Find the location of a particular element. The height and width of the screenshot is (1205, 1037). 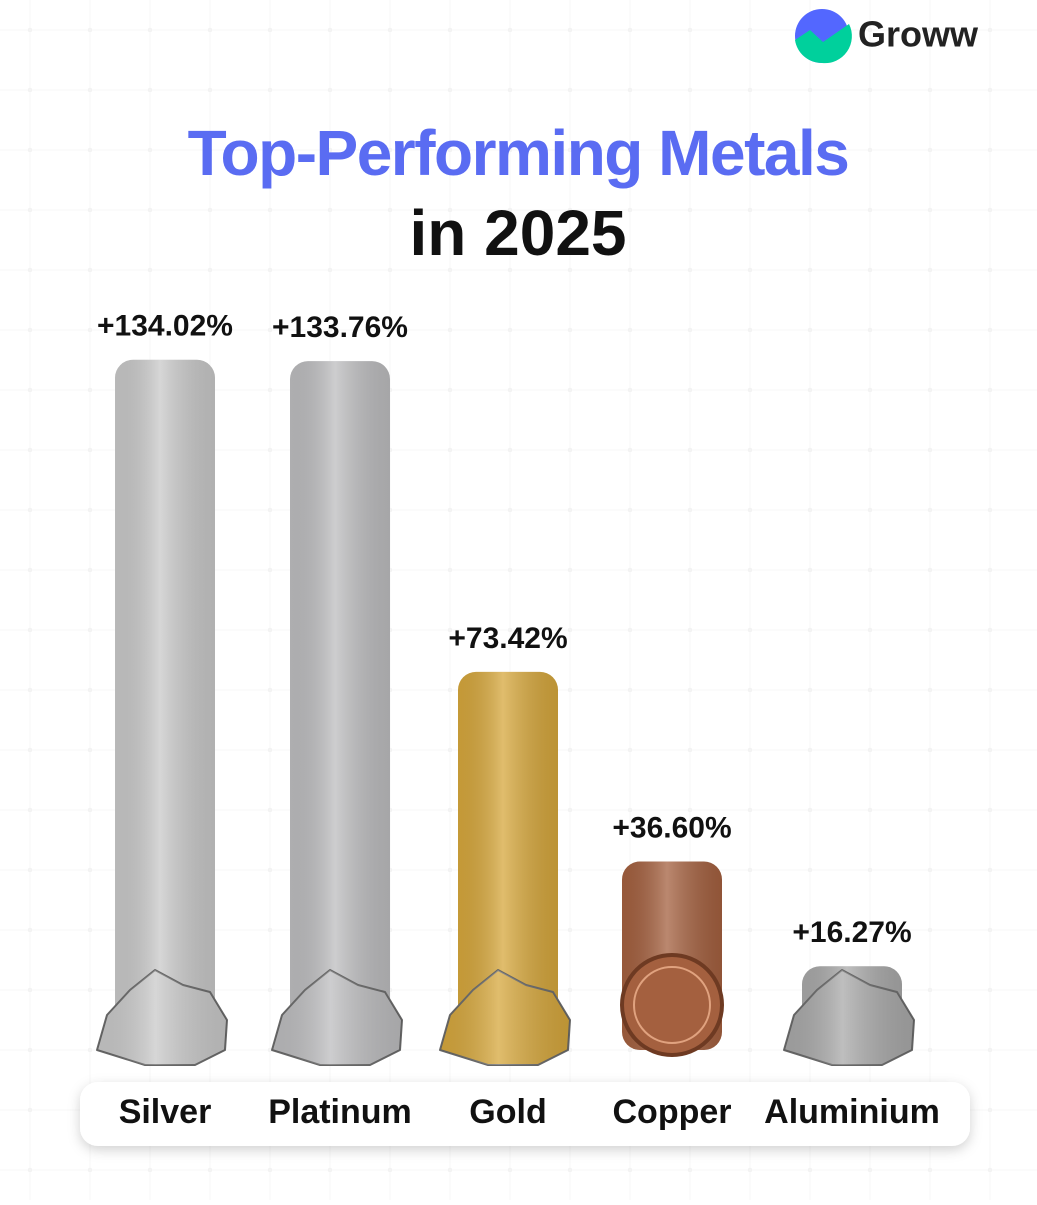

coin is located at coordinates (672, 1005).